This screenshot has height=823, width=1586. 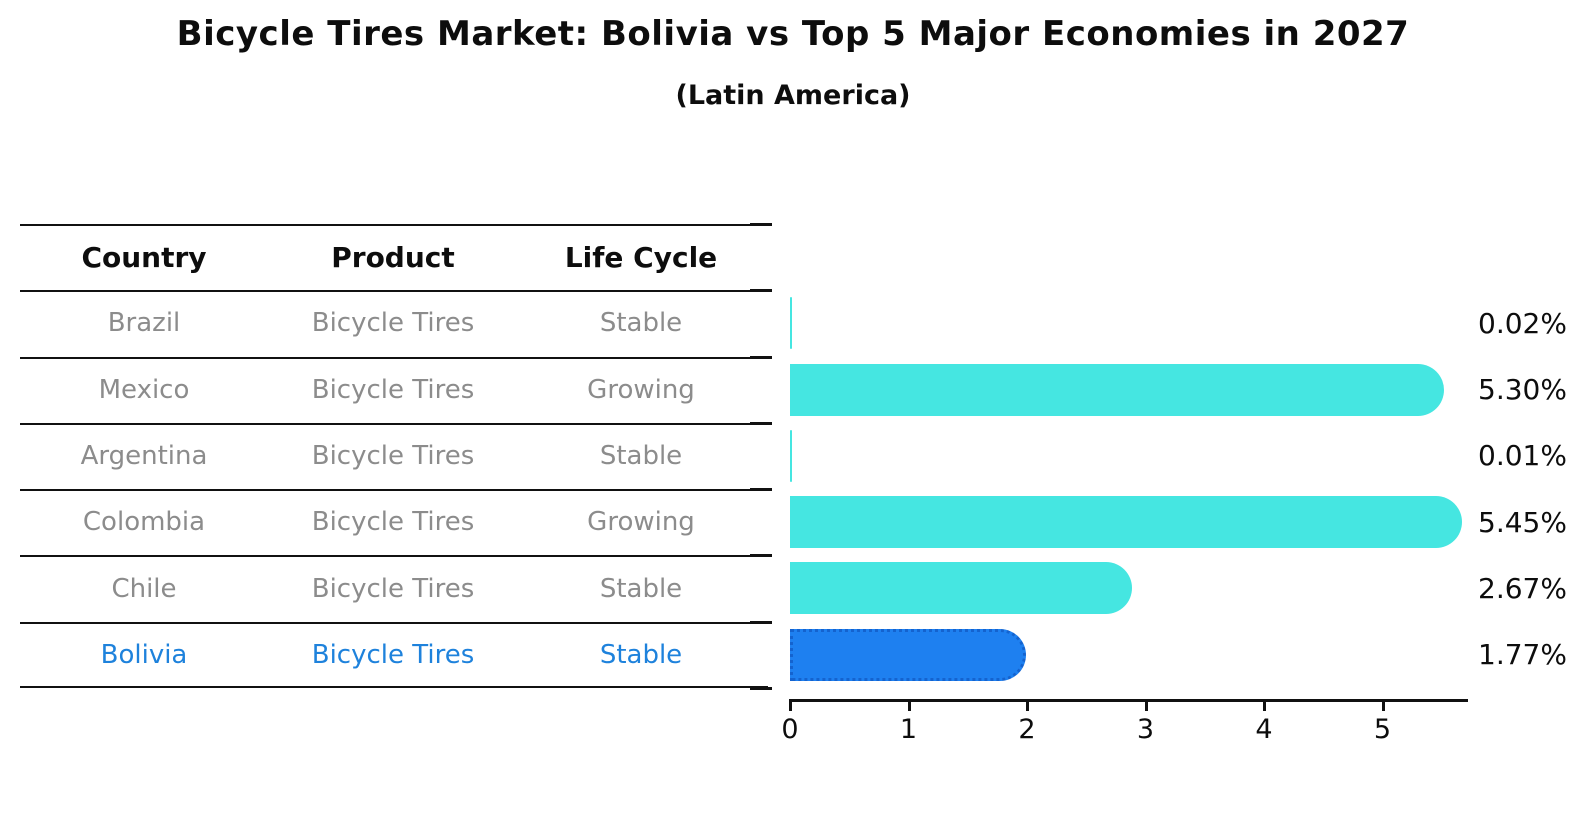 I want to click on value-label-brazil: 0.02%, so click(x=1522, y=323).